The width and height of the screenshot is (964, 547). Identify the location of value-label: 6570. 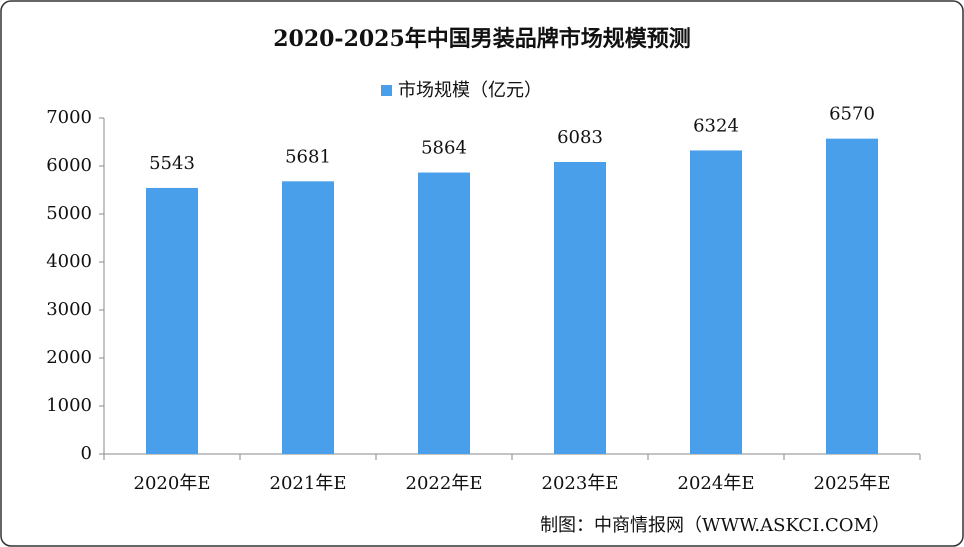
(852, 114).